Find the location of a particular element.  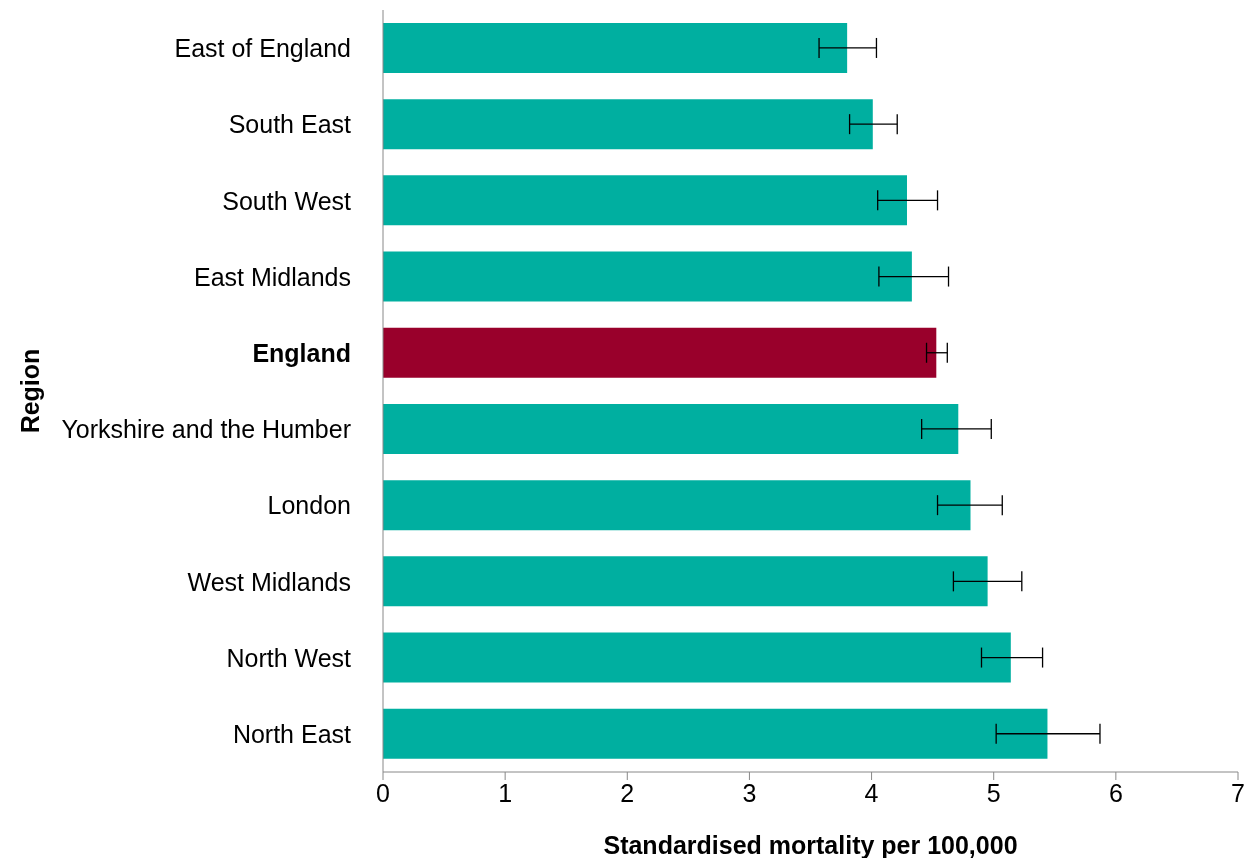

y-tick-label: South East is located at coordinates (290, 124).